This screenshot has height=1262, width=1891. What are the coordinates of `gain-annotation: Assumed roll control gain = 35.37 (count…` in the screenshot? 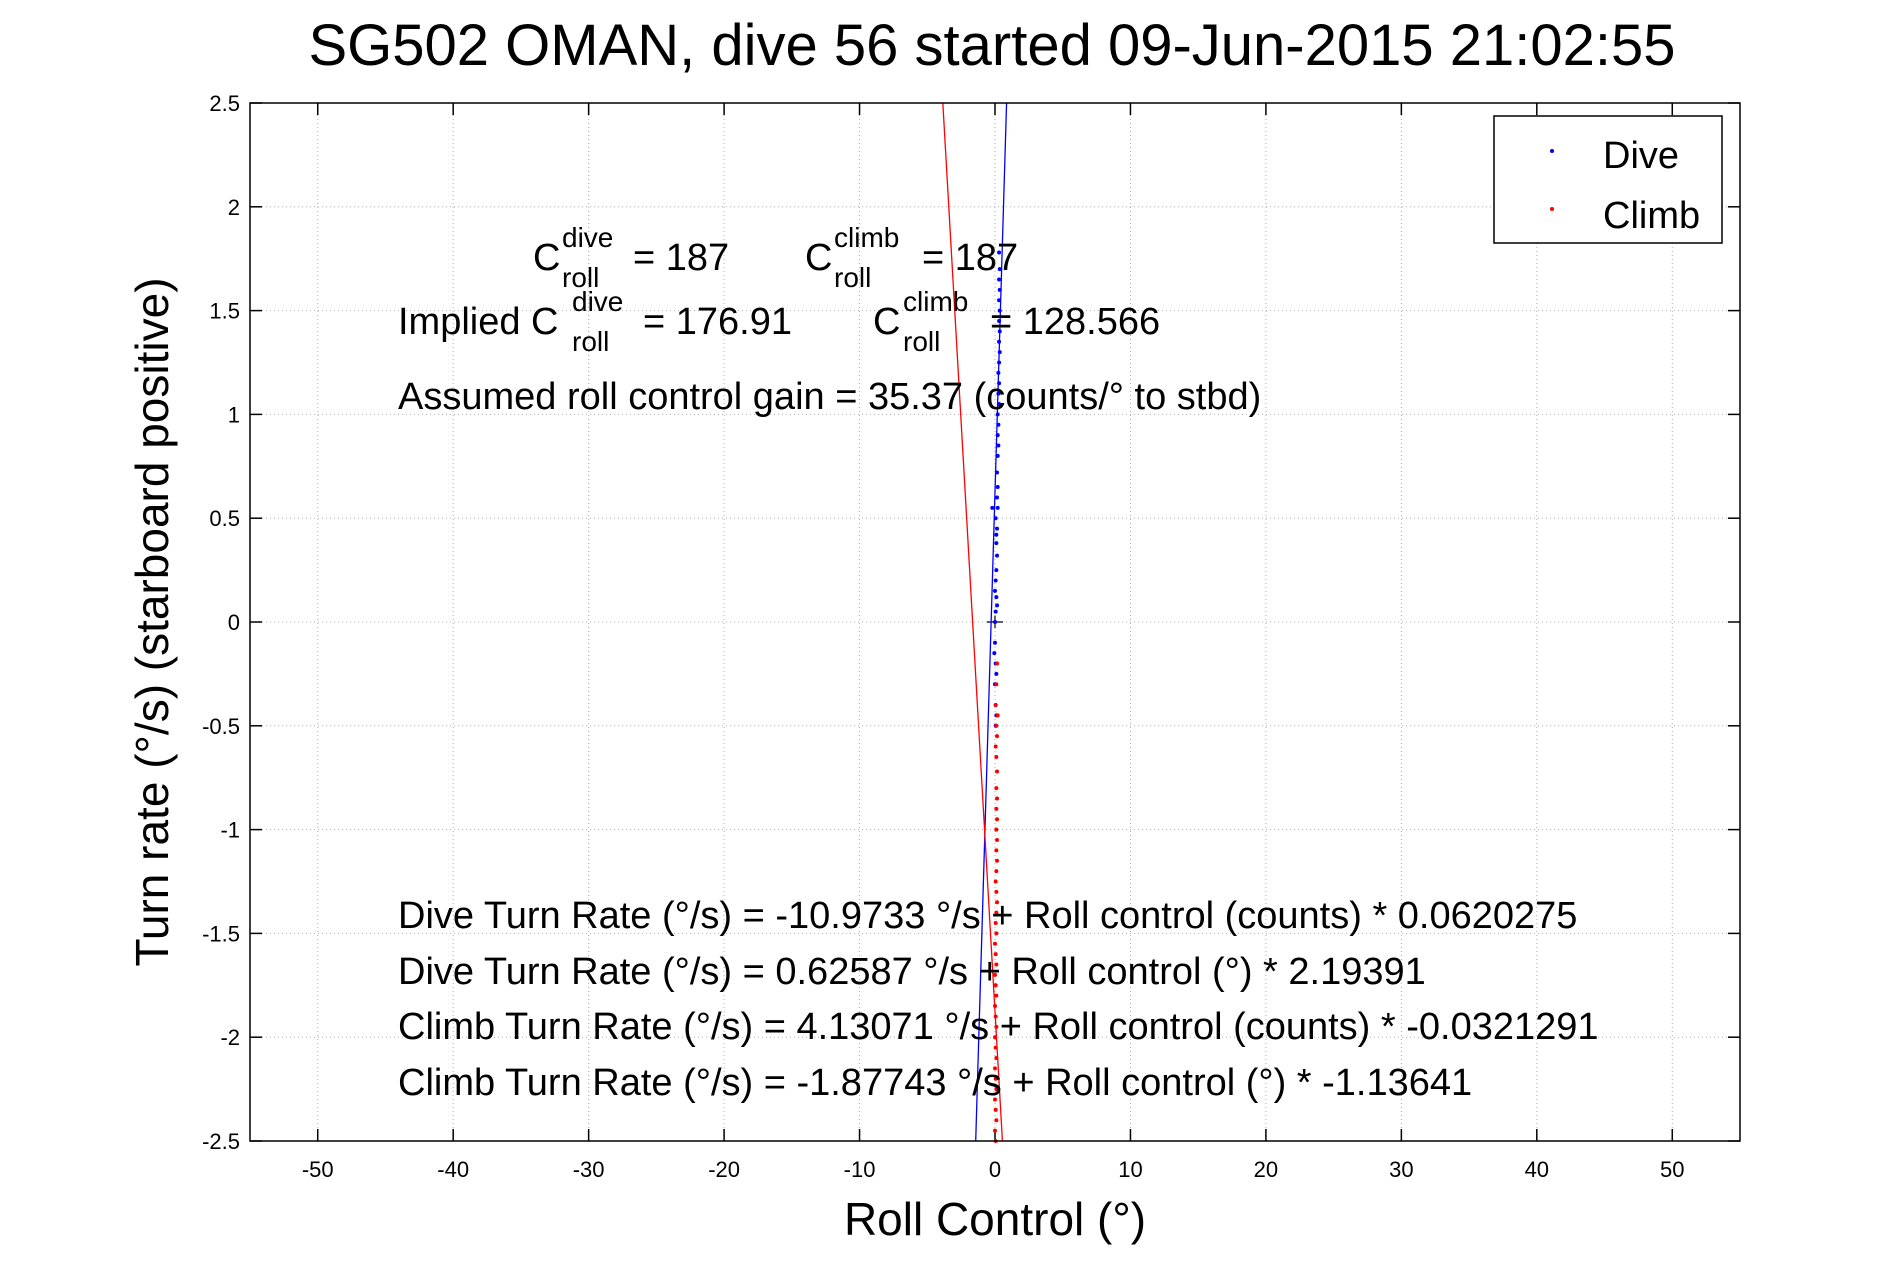 It's located at (829, 397).